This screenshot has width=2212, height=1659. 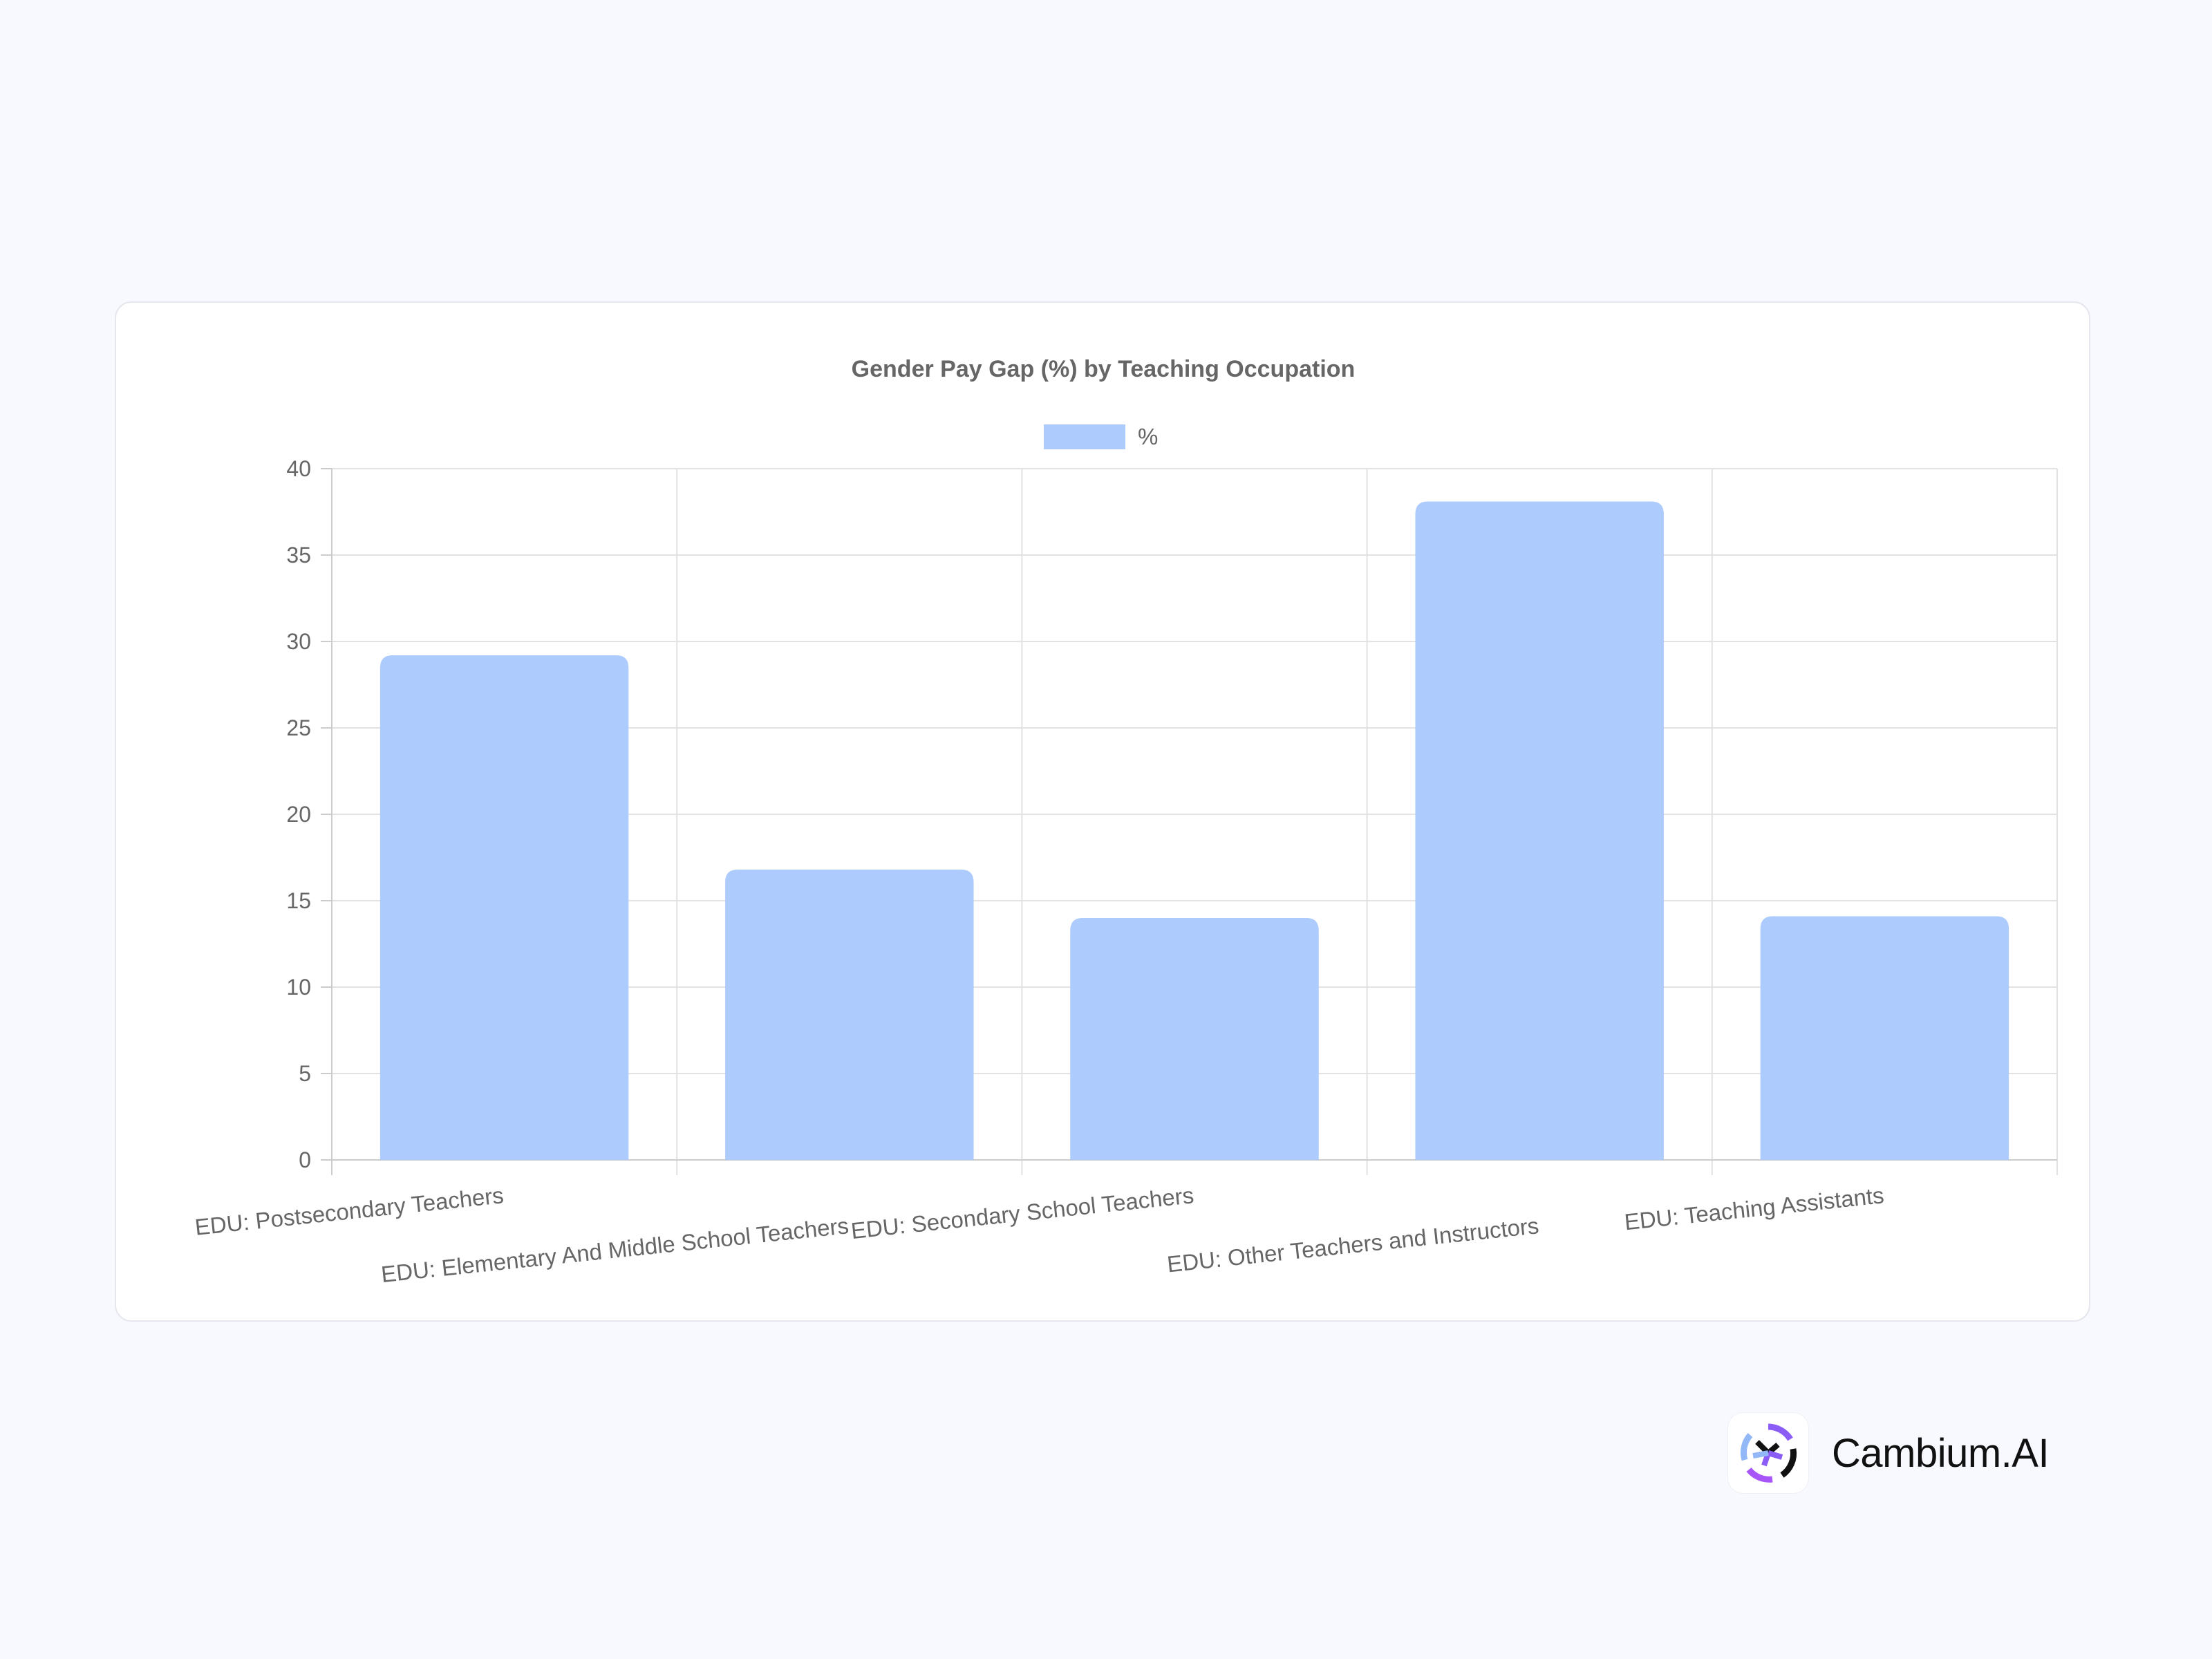 What do you see at coordinates (305, 1073) in the screenshot?
I see `y-tick-label: 5` at bounding box center [305, 1073].